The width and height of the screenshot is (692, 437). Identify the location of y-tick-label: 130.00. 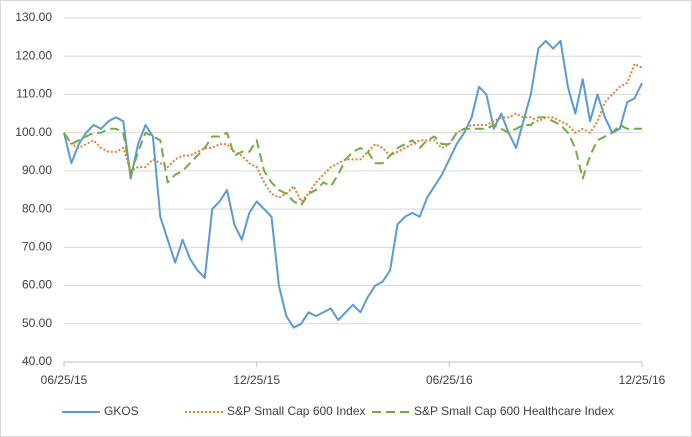
(33, 17).